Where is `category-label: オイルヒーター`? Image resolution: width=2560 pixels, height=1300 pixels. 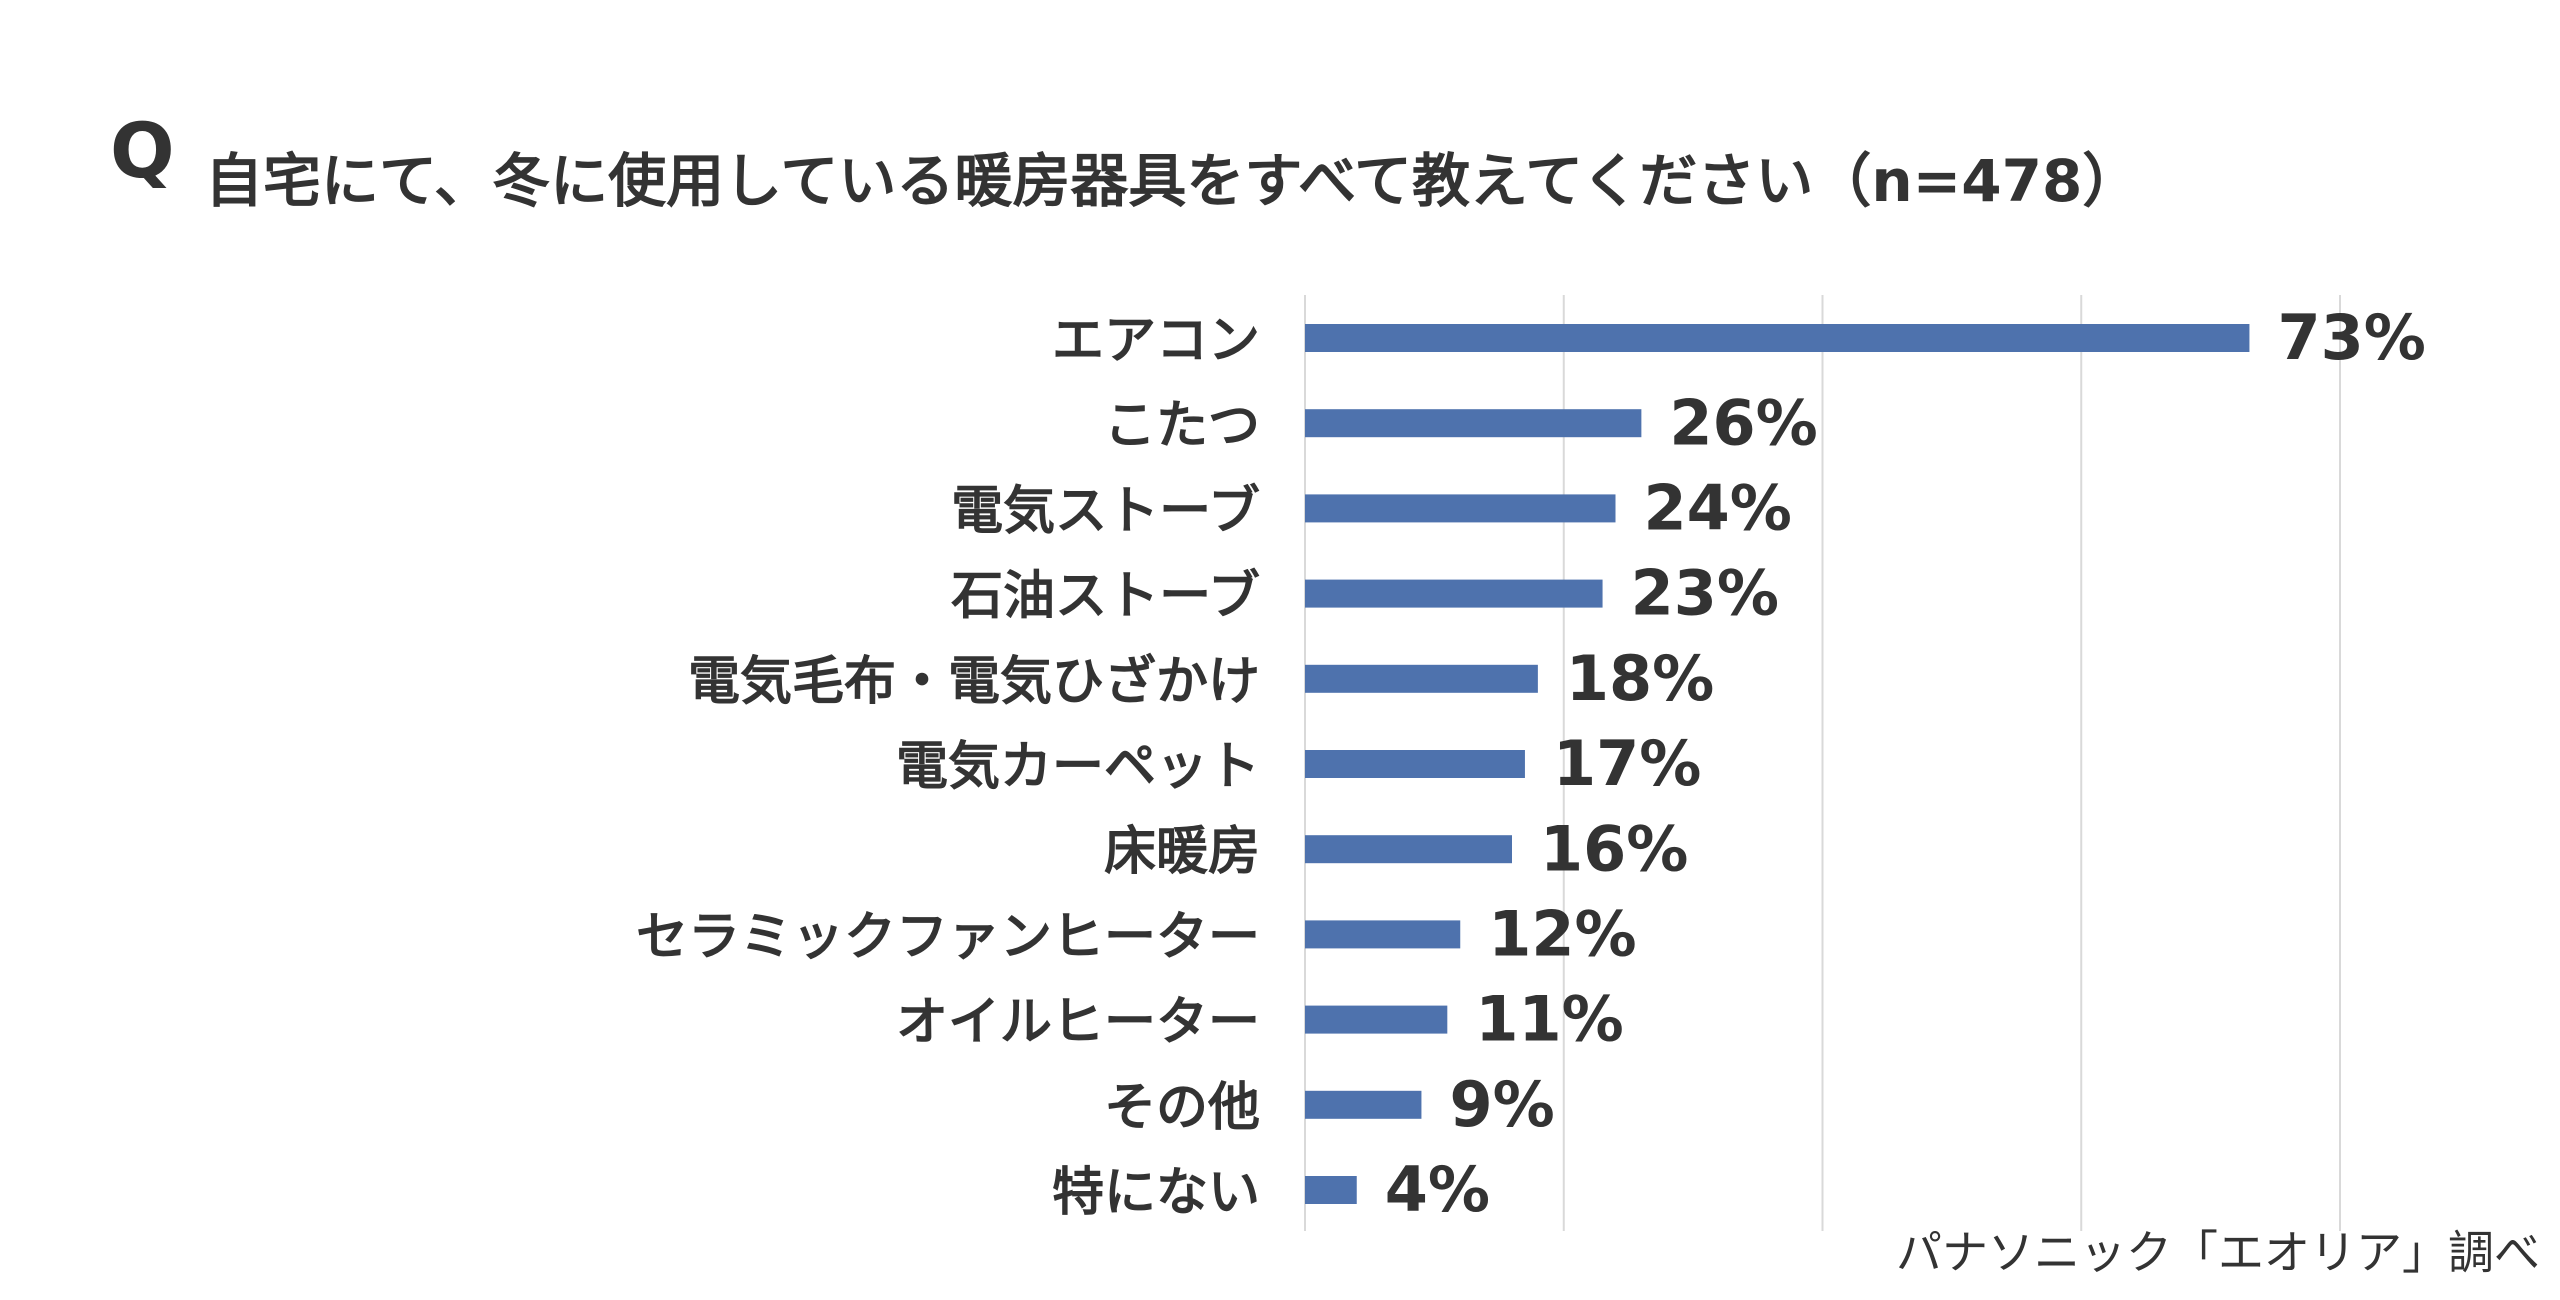
category-label: オイルヒーター is located at coordinates (1078, 1023).